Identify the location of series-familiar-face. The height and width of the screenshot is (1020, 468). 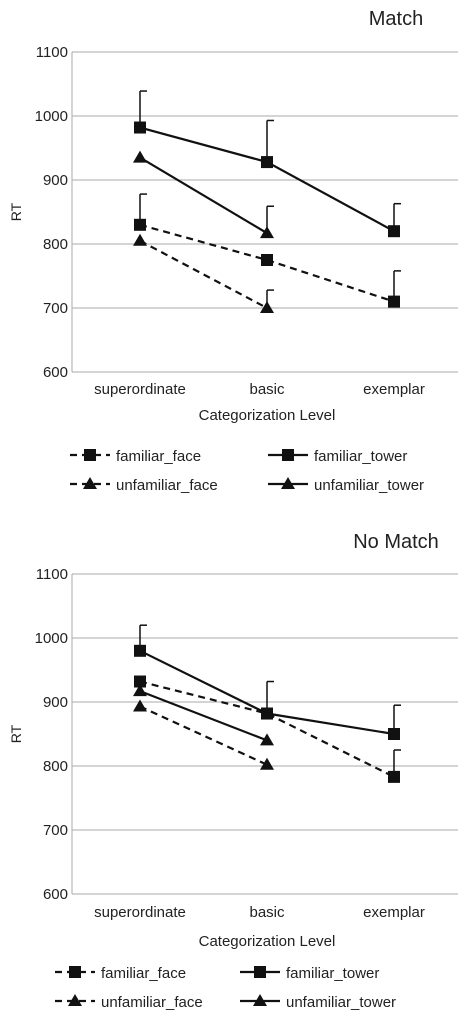
(267, 250).